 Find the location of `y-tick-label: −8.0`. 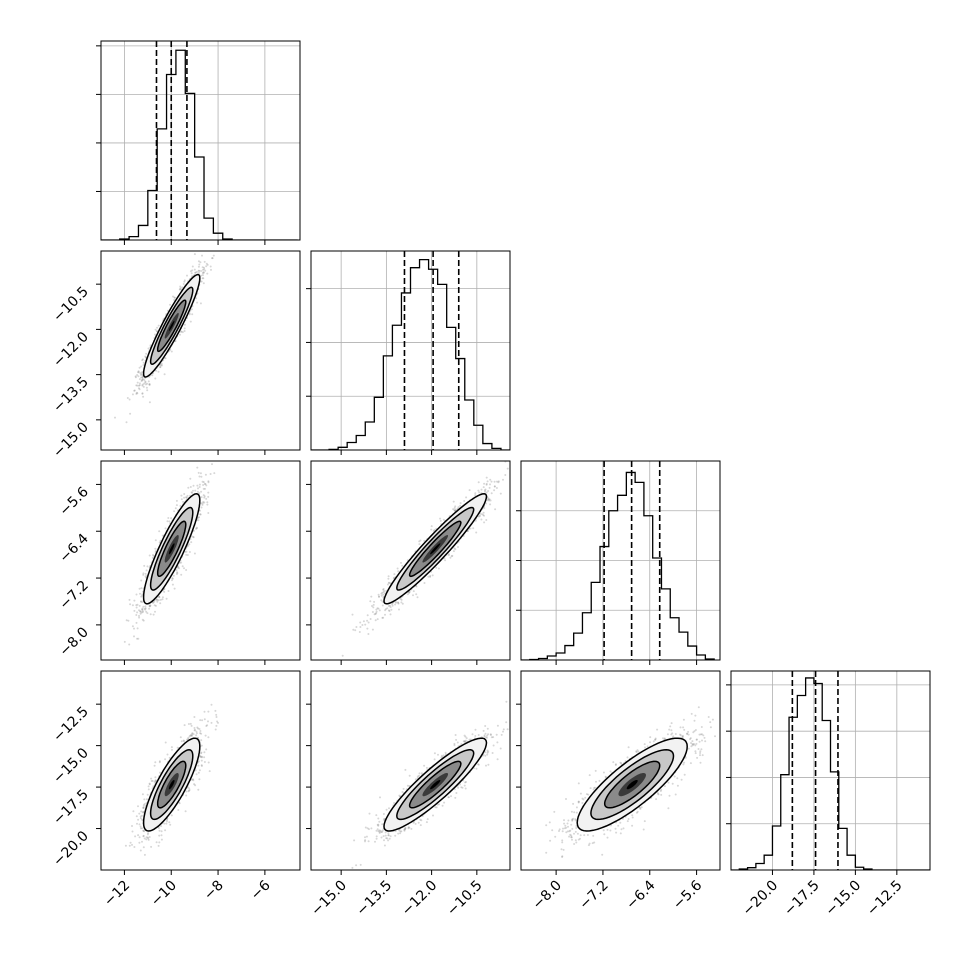

y-tick-label: −8.0 is located at coordinates (73, 641).